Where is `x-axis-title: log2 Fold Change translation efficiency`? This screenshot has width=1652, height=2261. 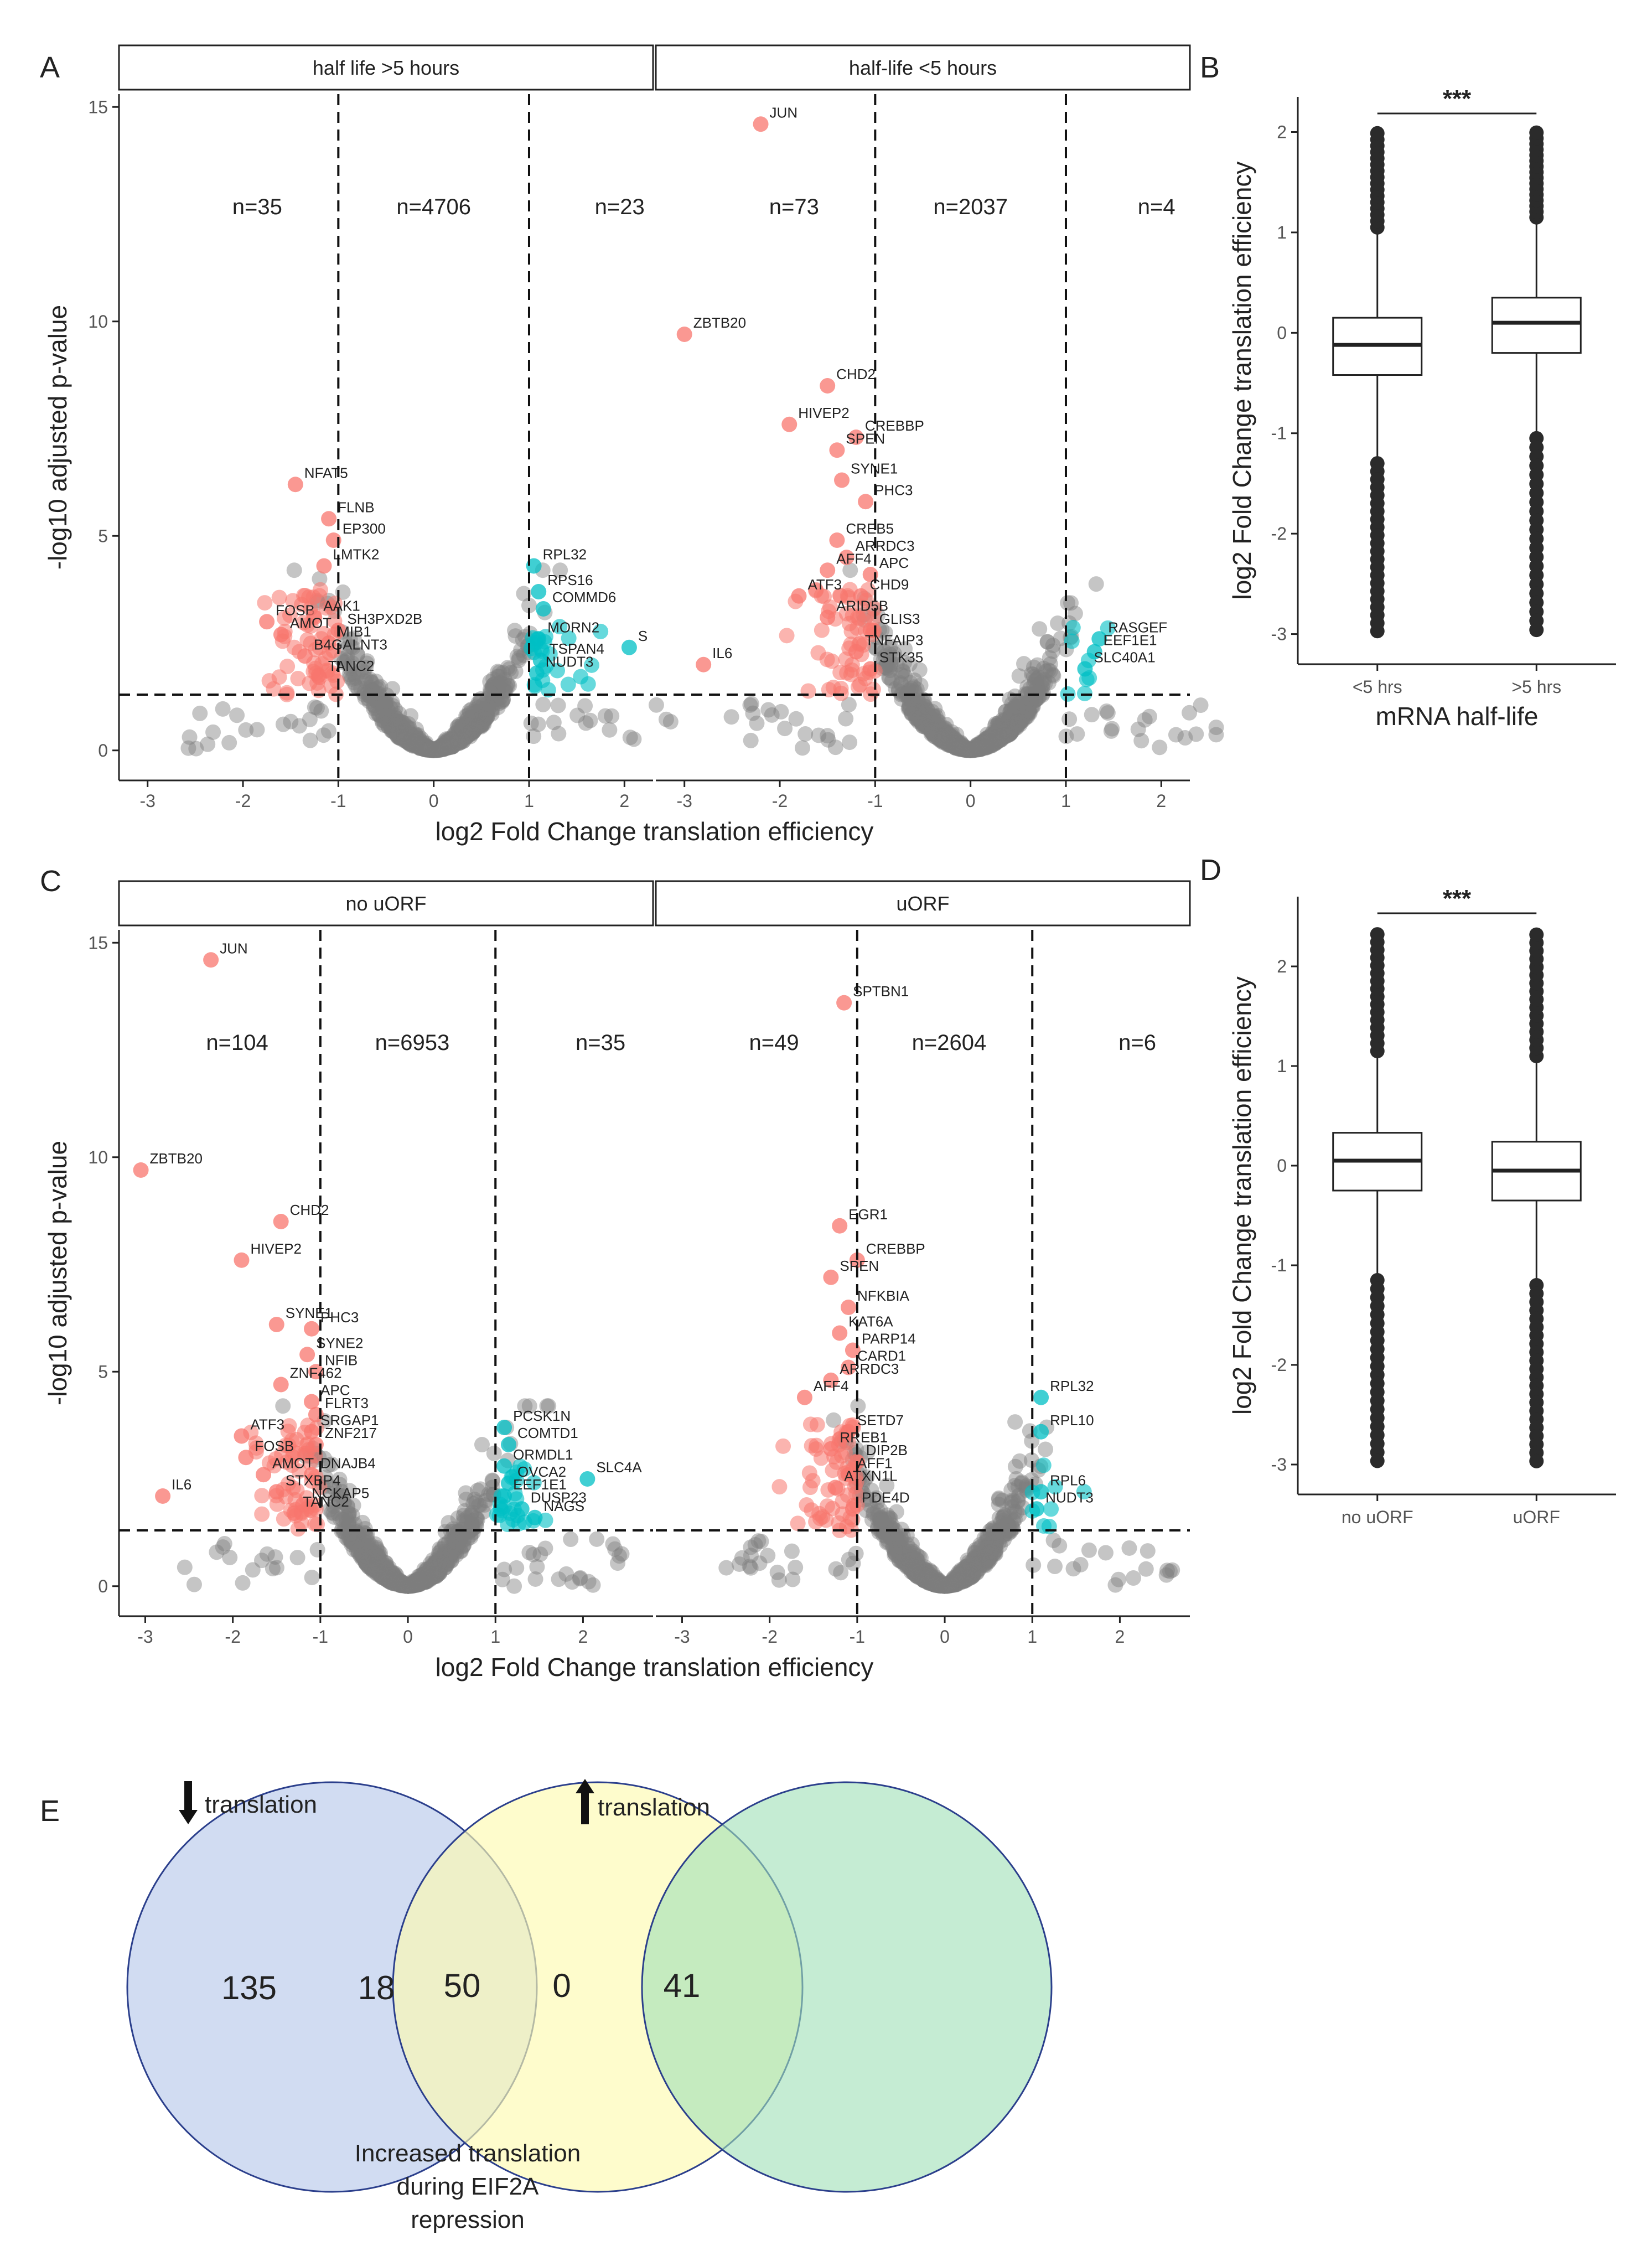 x-axis-title: log2 Fold Change translation efficiency is located at coordinates (655, 831).